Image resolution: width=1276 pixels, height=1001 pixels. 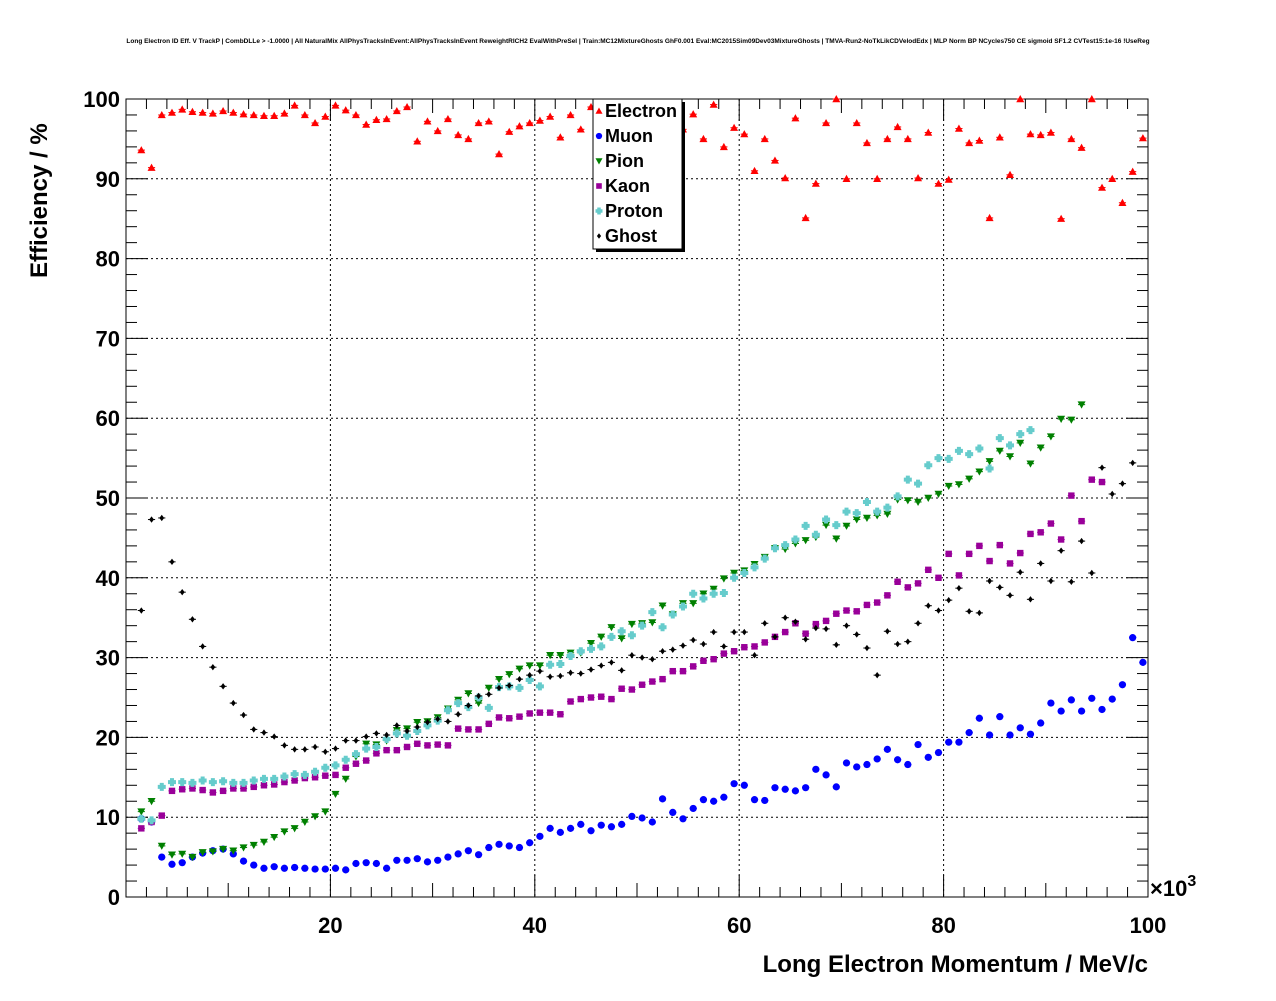 I want to click on y-tick-label: 30, so click(x=108, y=658).